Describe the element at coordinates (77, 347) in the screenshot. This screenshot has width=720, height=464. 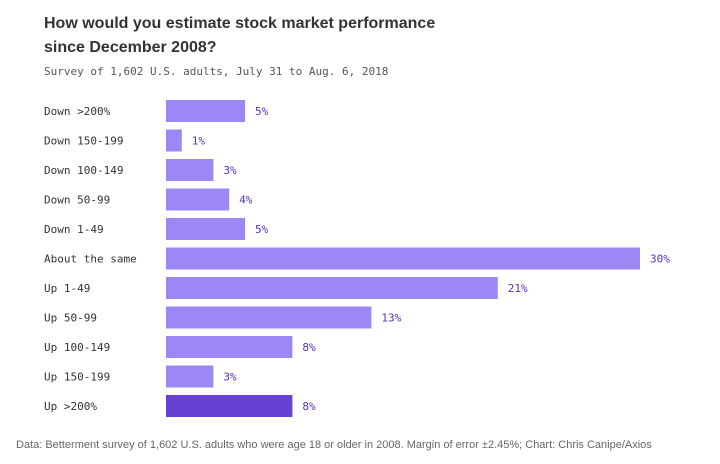
I see `category-label-up-100-149: Up 100-149` at that location.